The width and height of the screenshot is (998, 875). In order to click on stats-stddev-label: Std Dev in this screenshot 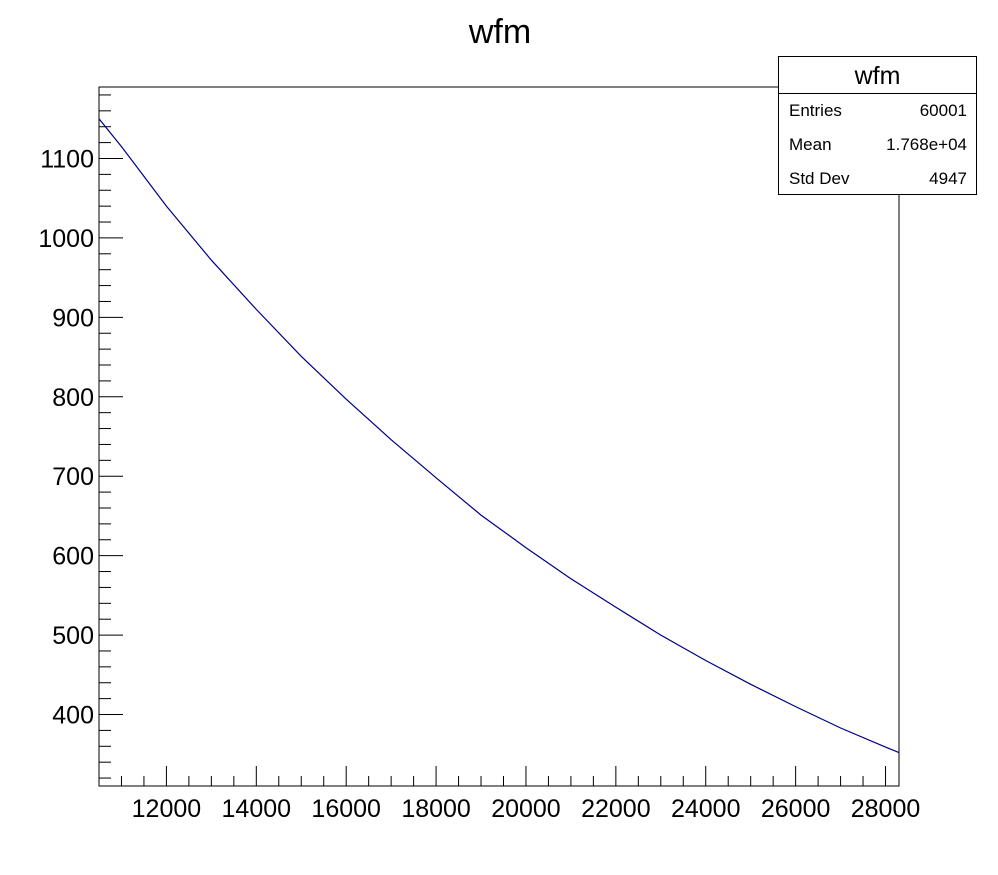, I will do `click(819, 178)`.